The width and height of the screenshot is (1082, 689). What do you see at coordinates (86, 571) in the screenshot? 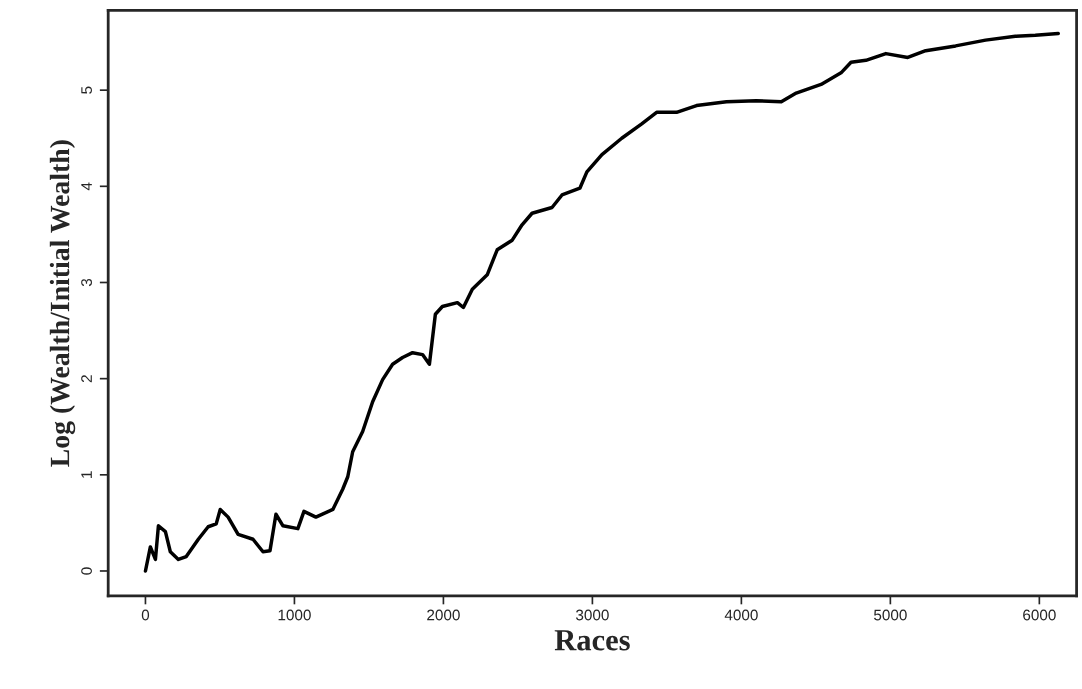
I see `y-tick-label: 0` at bounding box center [86, 571].